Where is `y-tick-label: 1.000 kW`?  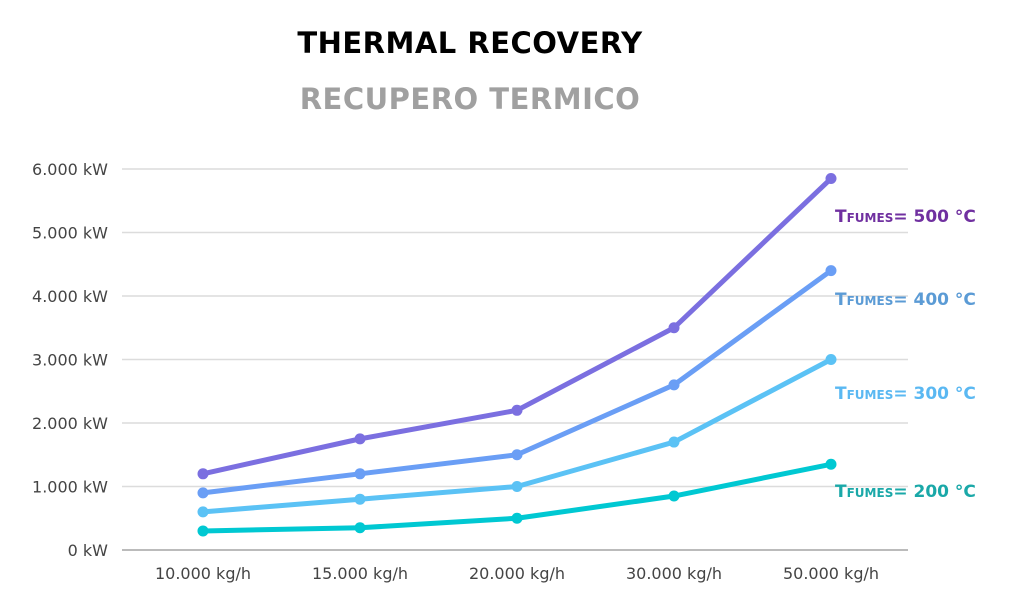
y-tick-label: 1.000 kW is located at coordinates (70, 487).